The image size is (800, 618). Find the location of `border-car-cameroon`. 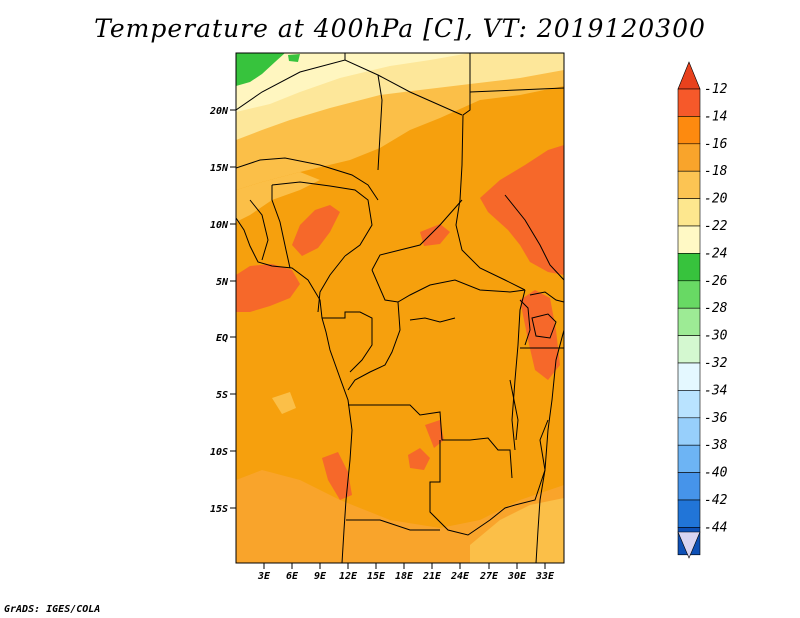

border-car-cameroon is located at coordinates (448, 286).